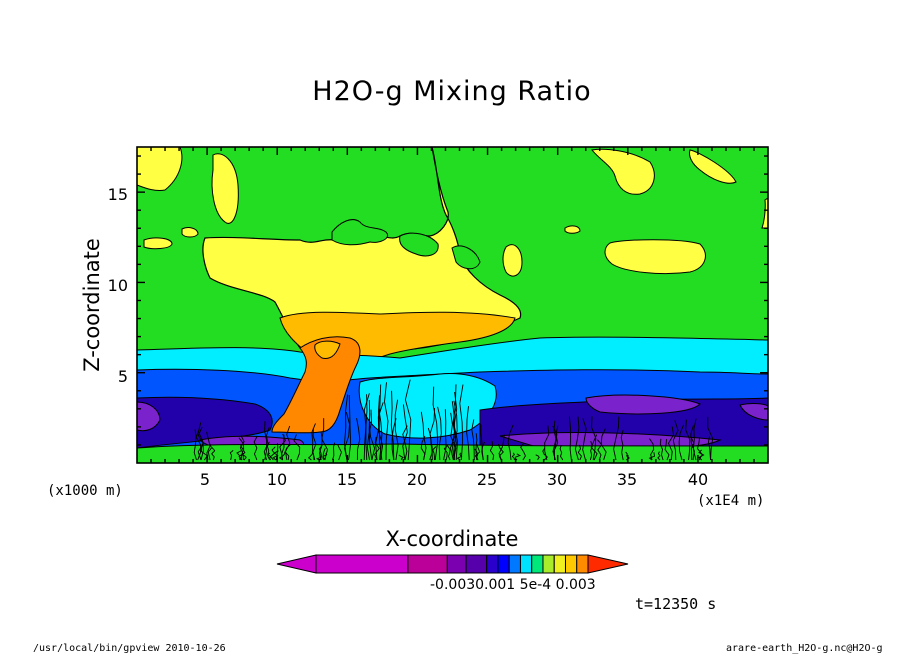  I want to click on region-lower-layer, so click(205, 422).